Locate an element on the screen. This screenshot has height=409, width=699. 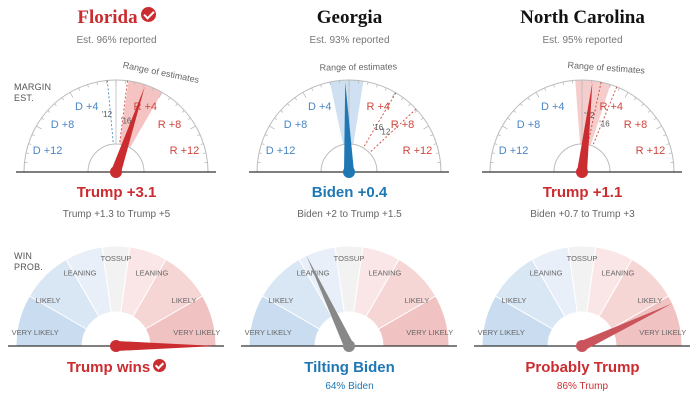
margin-row-label-line1: MARGIN is located at coordinates (33, 87).